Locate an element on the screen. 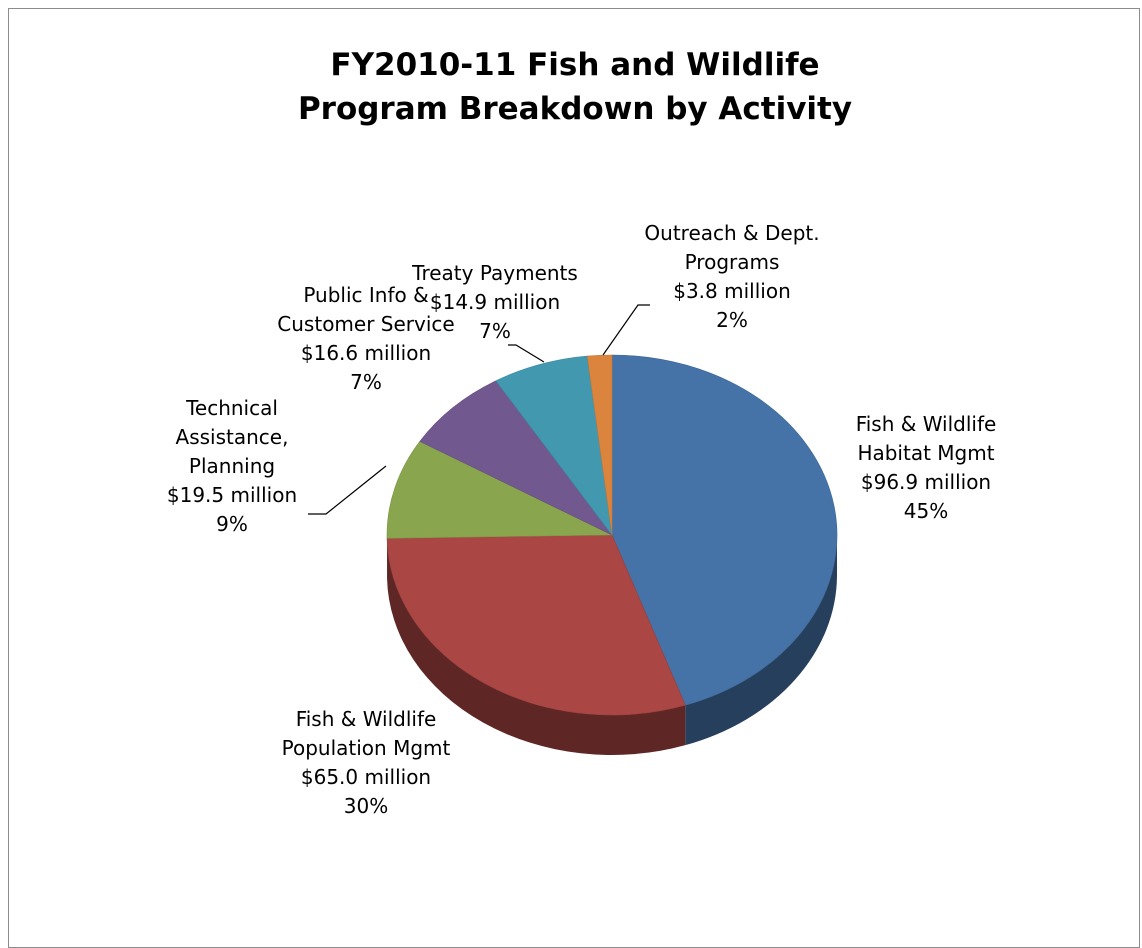  slice-label-line: Habitat Mgmt is located at coordinates (926, 453).